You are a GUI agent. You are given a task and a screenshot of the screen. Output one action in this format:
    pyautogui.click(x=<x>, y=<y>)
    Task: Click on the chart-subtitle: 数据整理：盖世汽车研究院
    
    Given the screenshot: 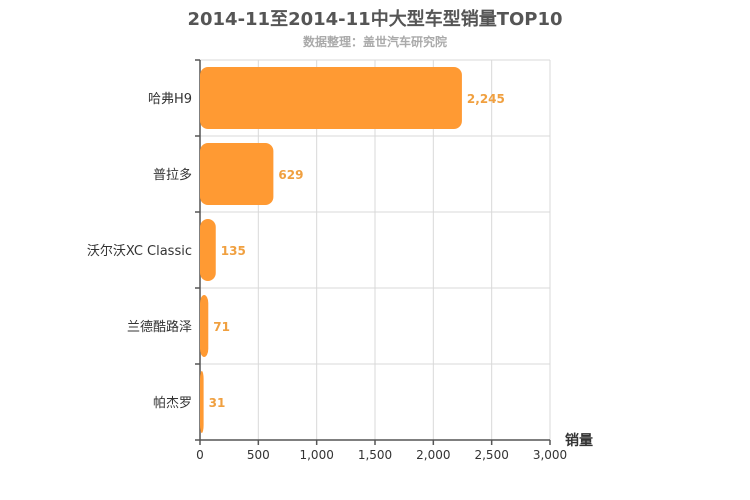 What is the action you would take?
    pyautogui.click(x=374, y=42)
    